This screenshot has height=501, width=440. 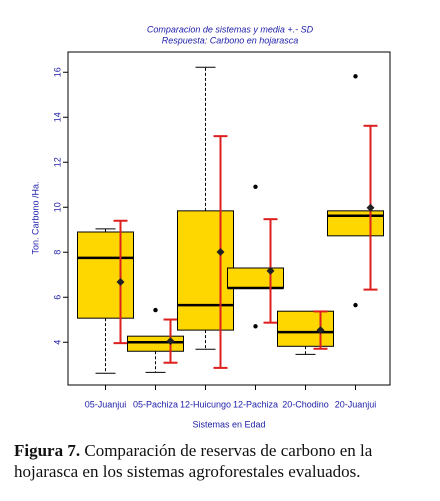 What do you see at coordinates (47, 450) in the screenshot?
I see `caption-label: Figura 7.` at bounding box center [47, 450].